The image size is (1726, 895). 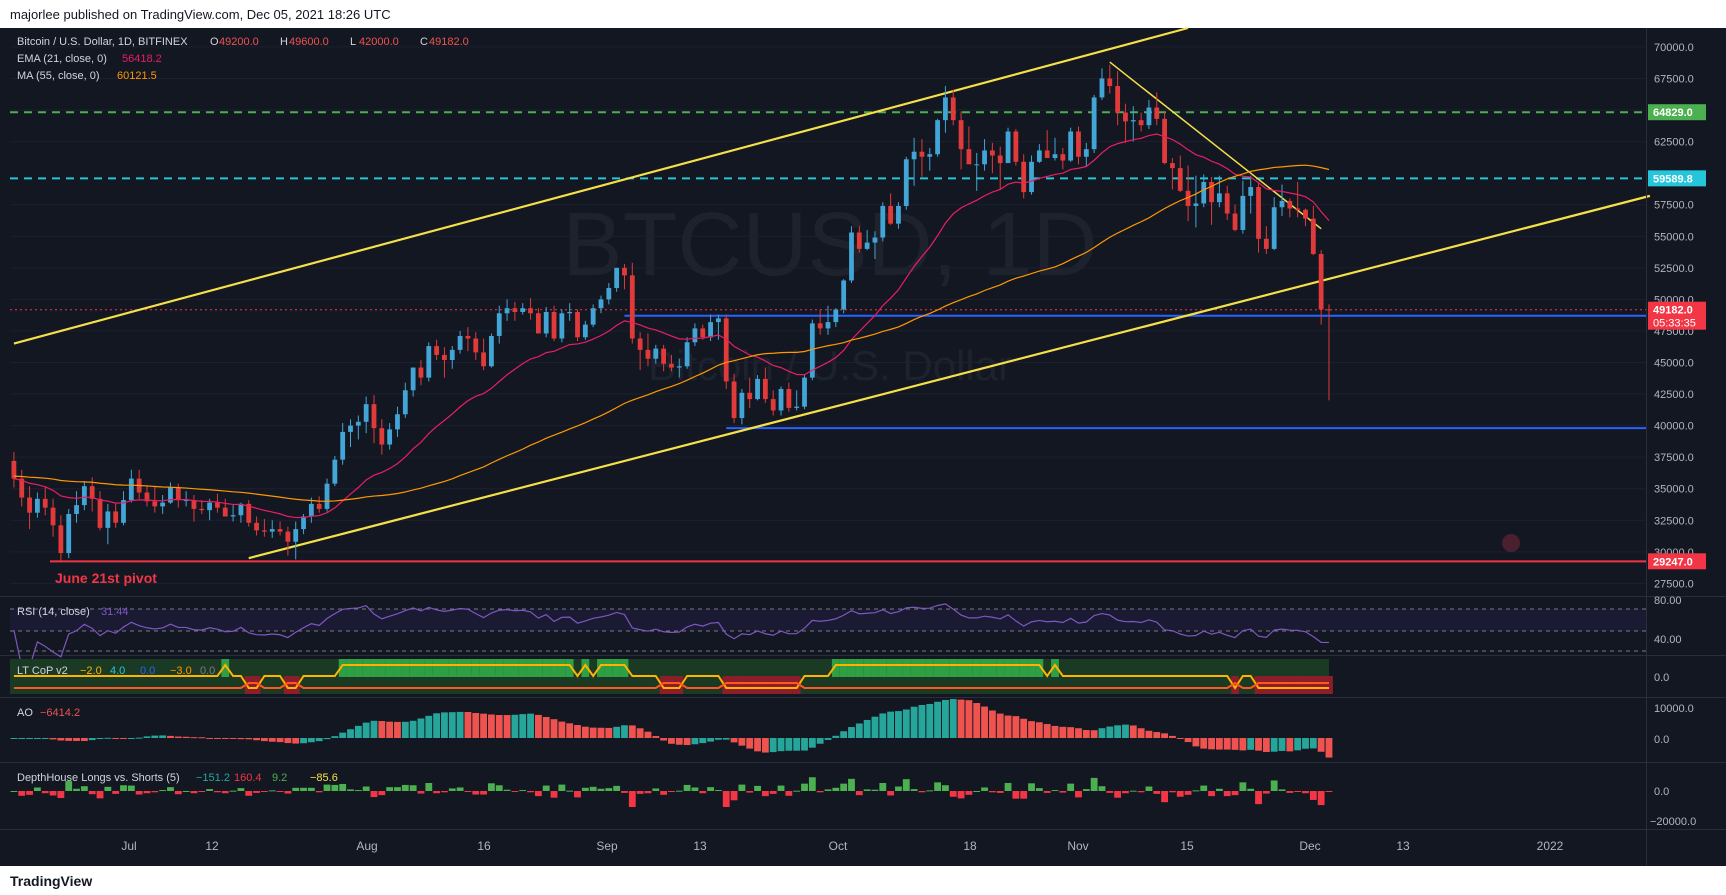 What do you see at coordinates (1511, 543) in the screenshot?
I see `alert-dot` at bounding box center [1511, 543].